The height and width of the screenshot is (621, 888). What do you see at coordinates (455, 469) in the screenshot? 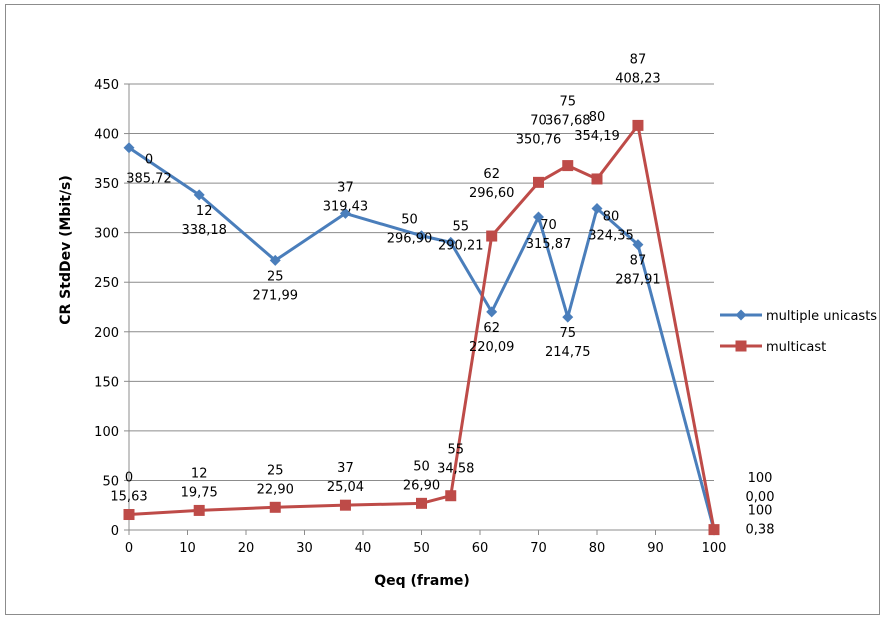
I see `data-label-y: 34,58` at bounding box center [455, 469].